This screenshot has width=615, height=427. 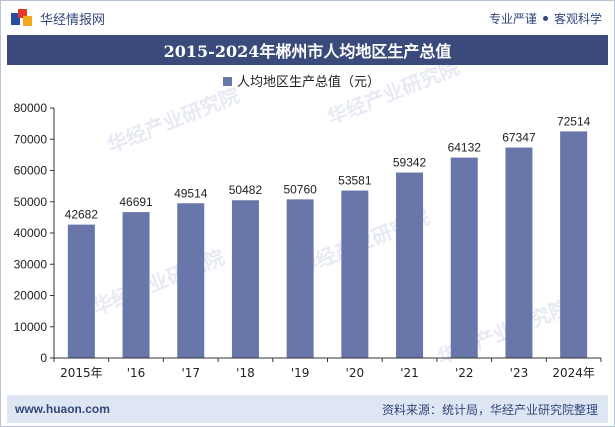 What do you see at coordinates (31, 233) in the screenshot?
I see `y-tick-label: 40000` at bounding box center [31, 233].